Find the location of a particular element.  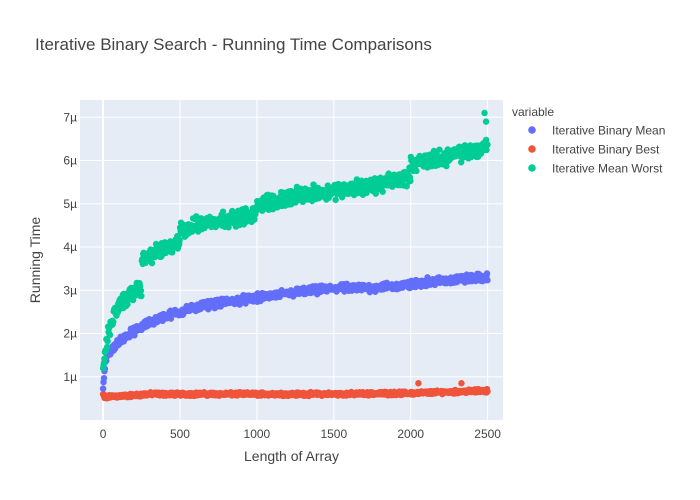

y-tick-label: 4µ is located at coordinates (70, 247).